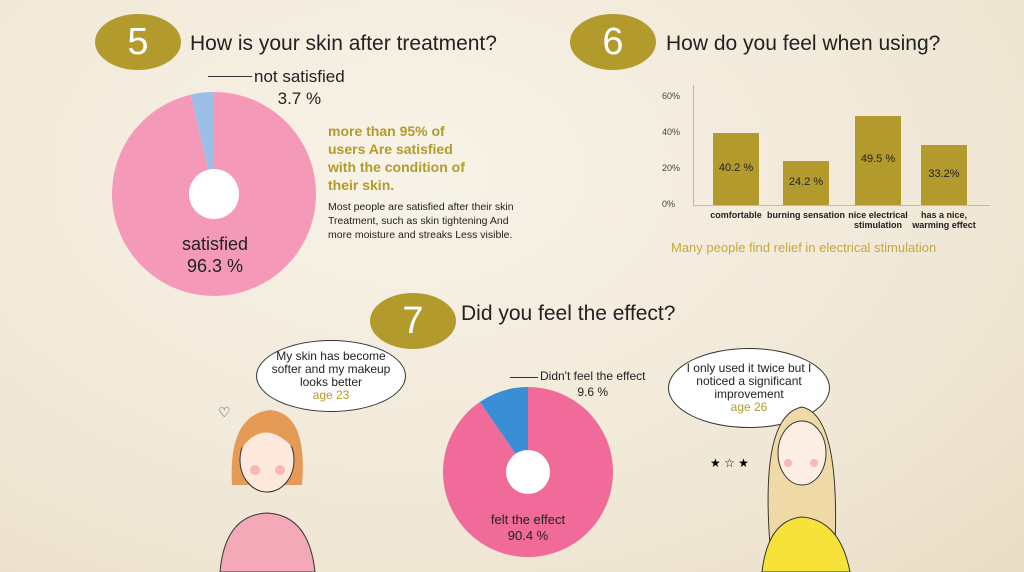 The image size is (1024, 572). What do you see at coordinates (593, 376) in the screenshot?
I see `slice-label: Didn't feel the effect` at bounding box center [593, 376].